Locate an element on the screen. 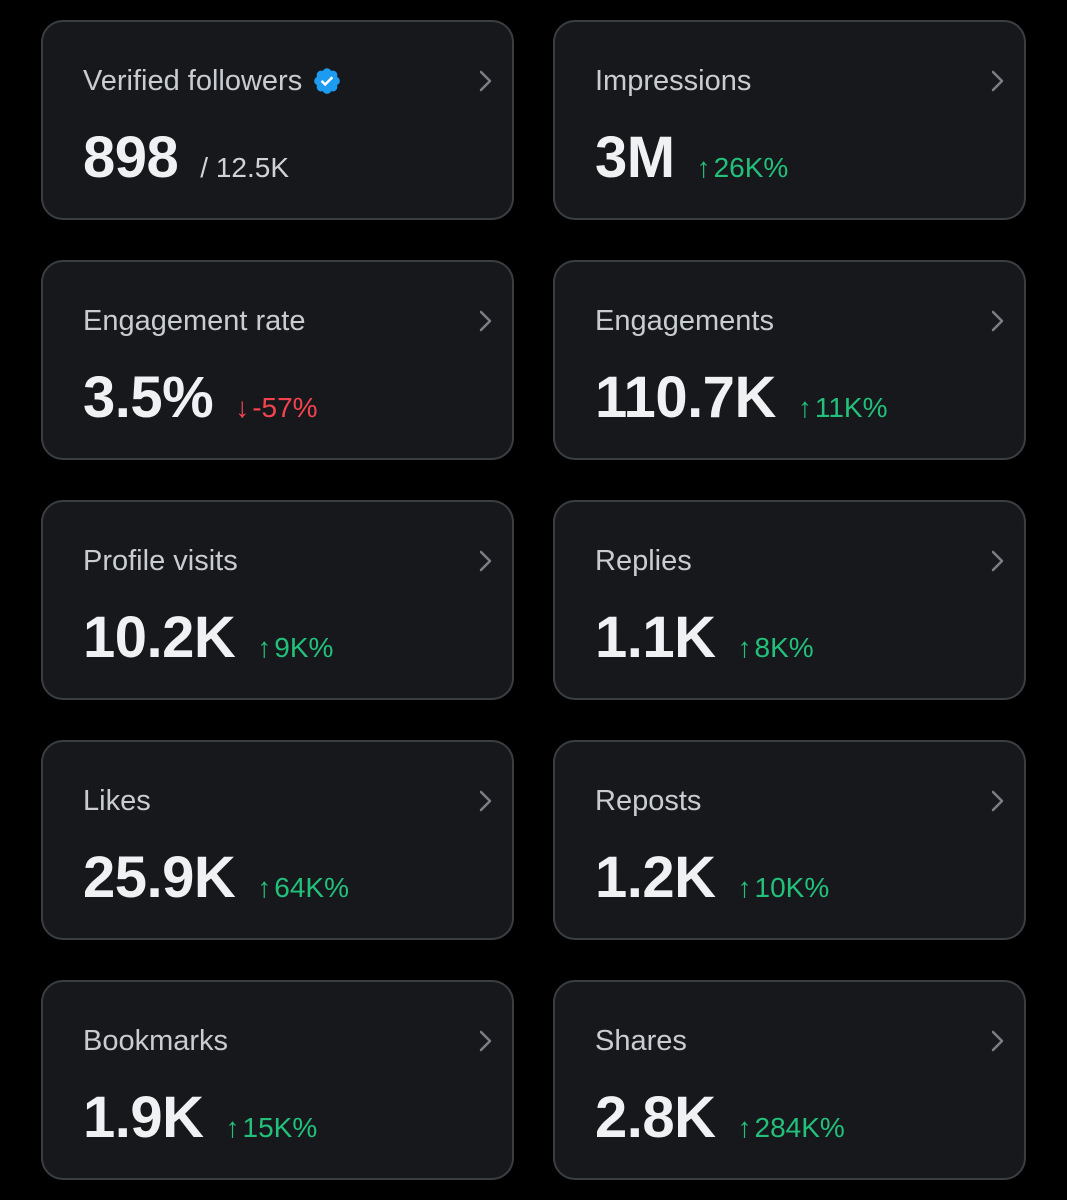 The height and width of the screenshot is (1200, 1067). card-title-label: Replies is located at coordinates (643, 561).